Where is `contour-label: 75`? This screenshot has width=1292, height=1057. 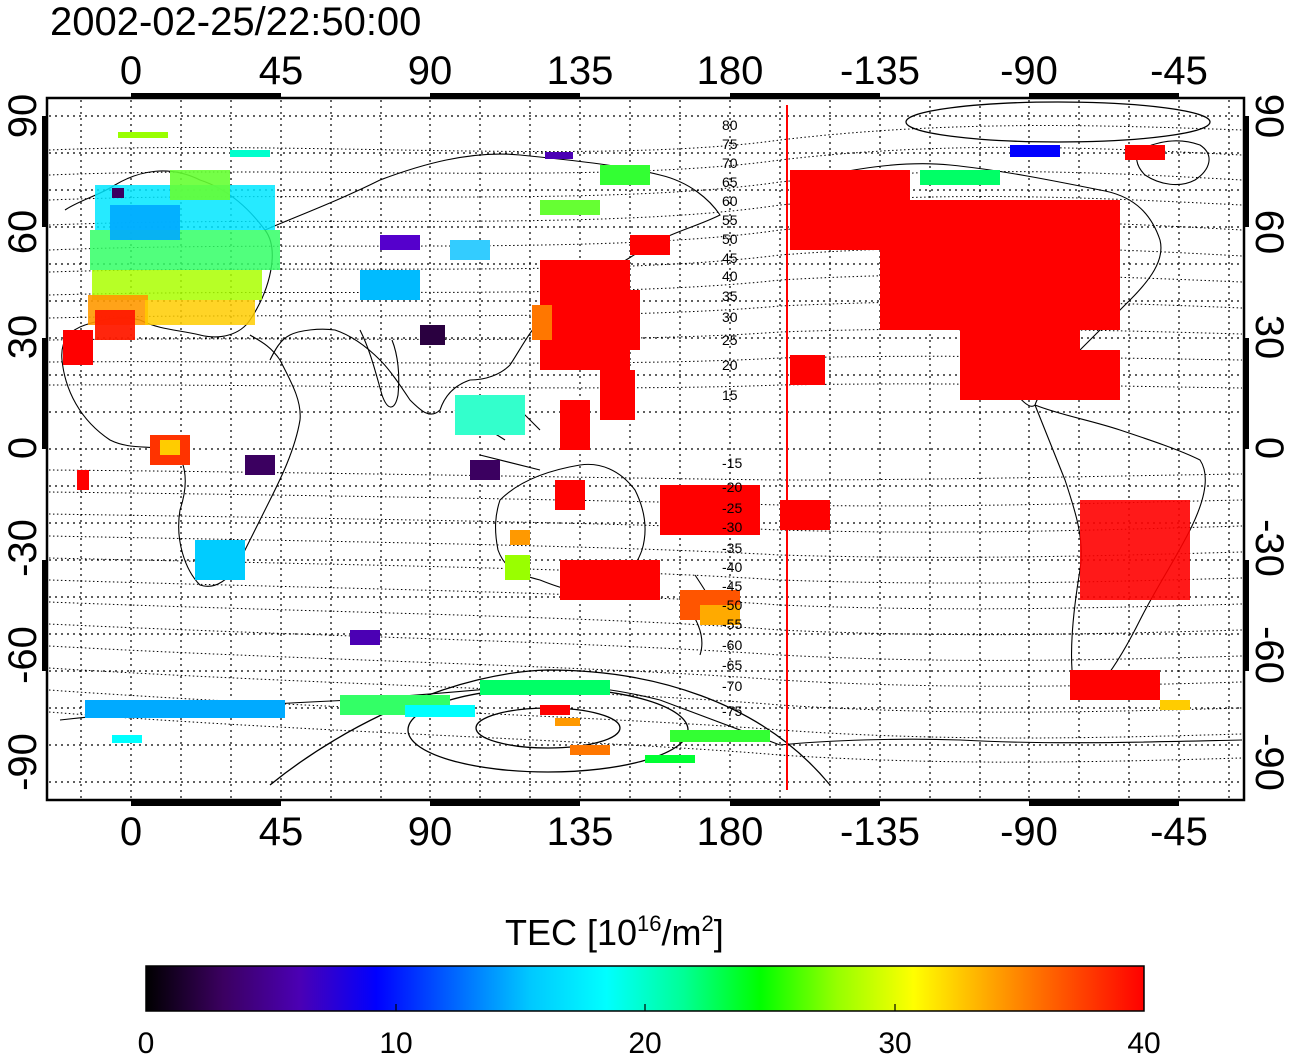 contour-label: 75 is located at coordinates (730, 144).